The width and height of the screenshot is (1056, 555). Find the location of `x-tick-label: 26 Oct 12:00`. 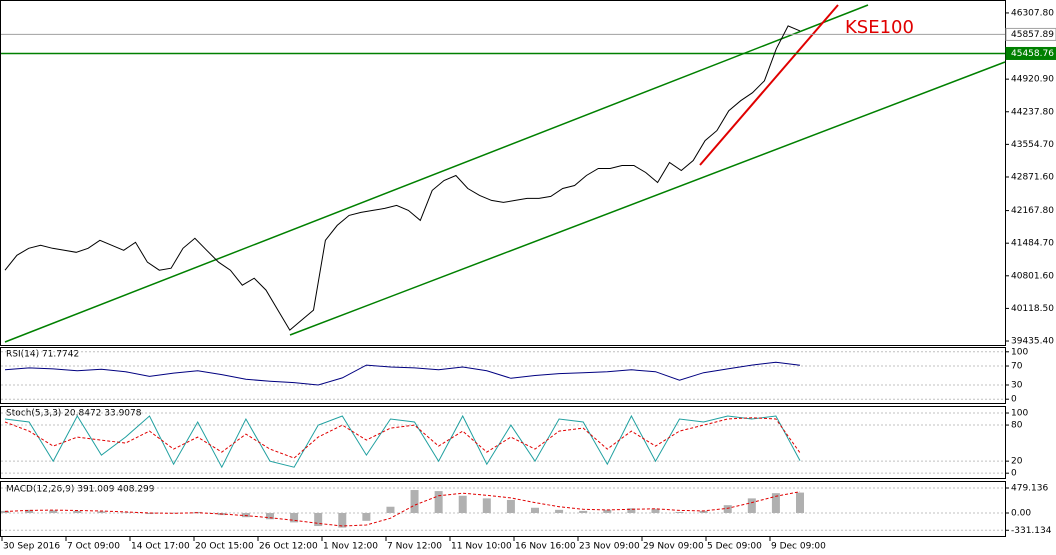

x-tick-label: 26 Oct 12:00 is located at coordinates (288, 547).